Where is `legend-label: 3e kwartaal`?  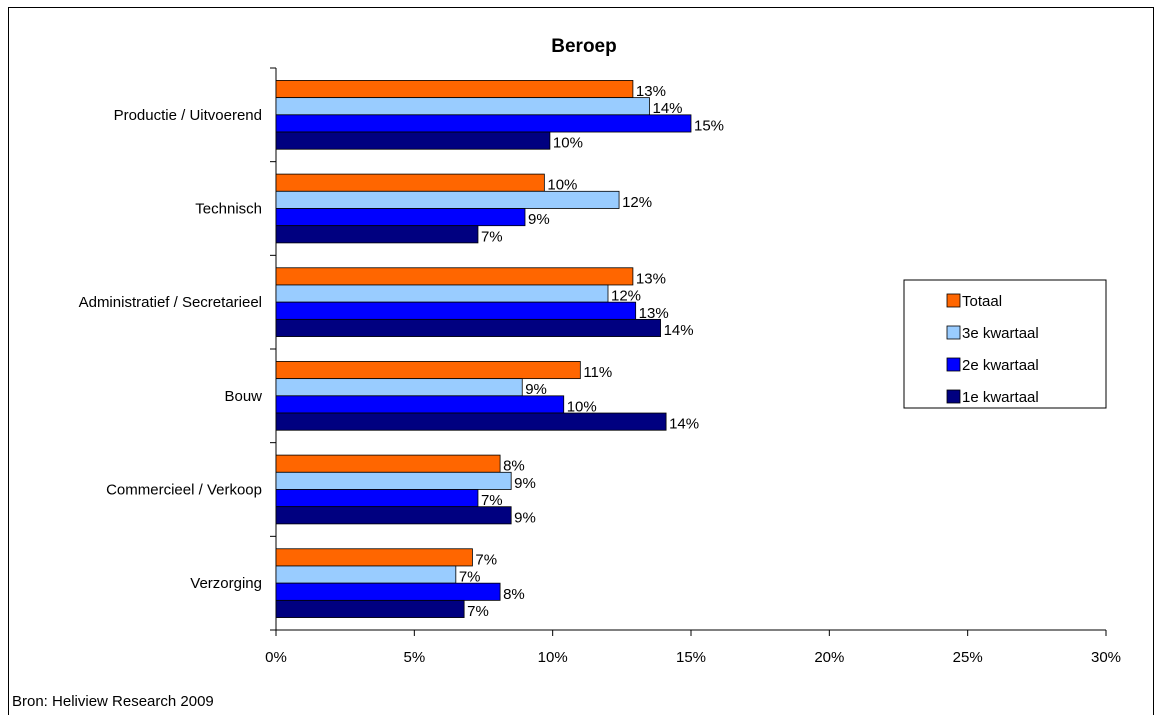 legend-label: 3e kwartaal is located at coordinates (1000, 333).